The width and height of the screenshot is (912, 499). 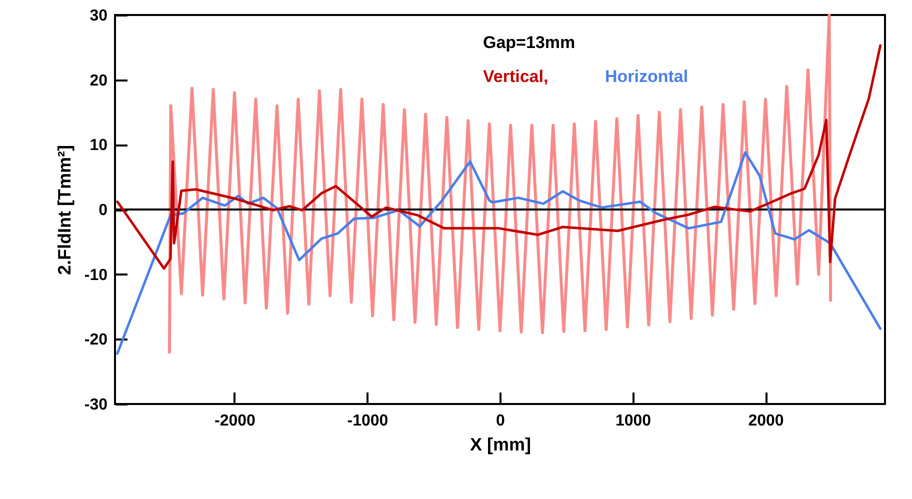 What do you see at coordinates (646, 76) in the screenshot?
I see `text: Horizontal` at bounding box center [646, 76].